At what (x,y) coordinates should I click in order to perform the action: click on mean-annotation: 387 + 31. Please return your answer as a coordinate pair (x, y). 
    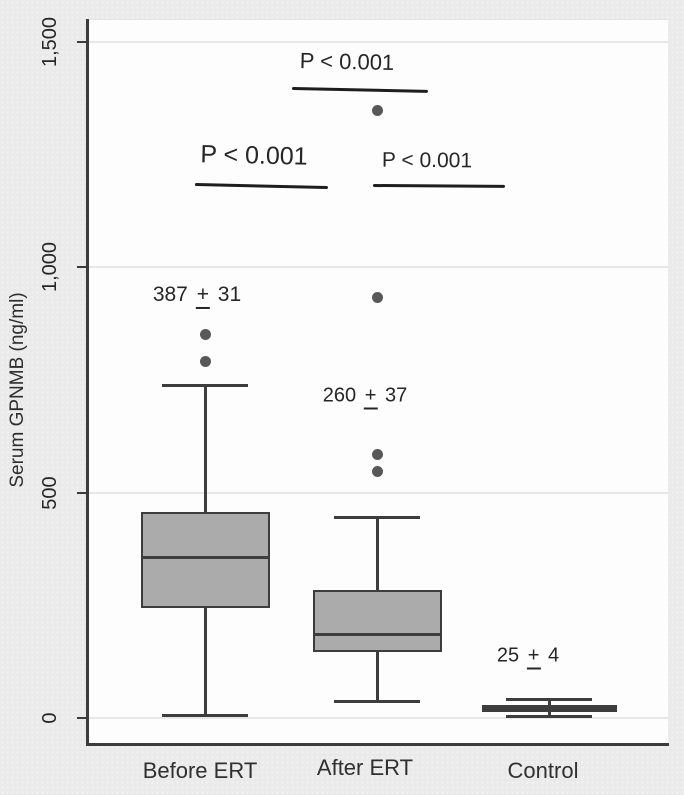
    Looking at the image, I should click on (197, 296).